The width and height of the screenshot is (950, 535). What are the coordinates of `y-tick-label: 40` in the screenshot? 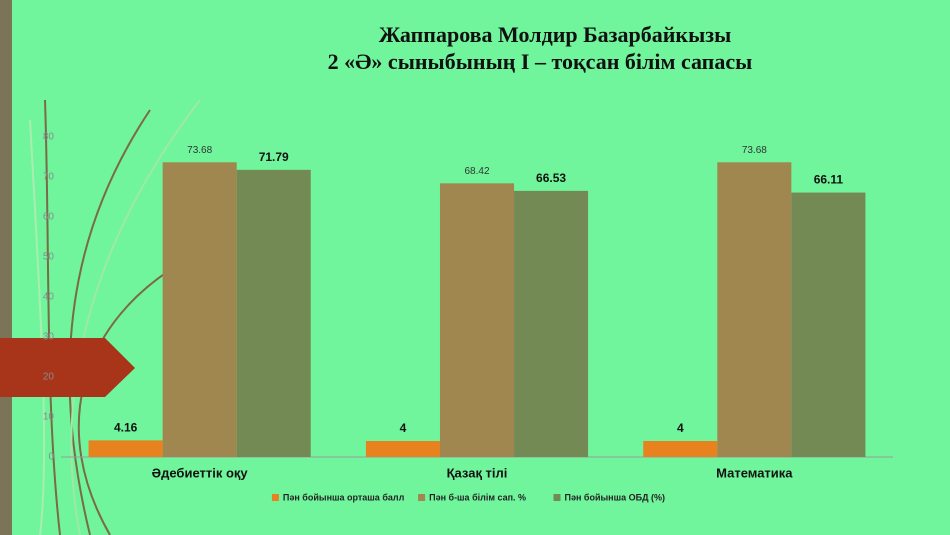 It's located at (49, 297).